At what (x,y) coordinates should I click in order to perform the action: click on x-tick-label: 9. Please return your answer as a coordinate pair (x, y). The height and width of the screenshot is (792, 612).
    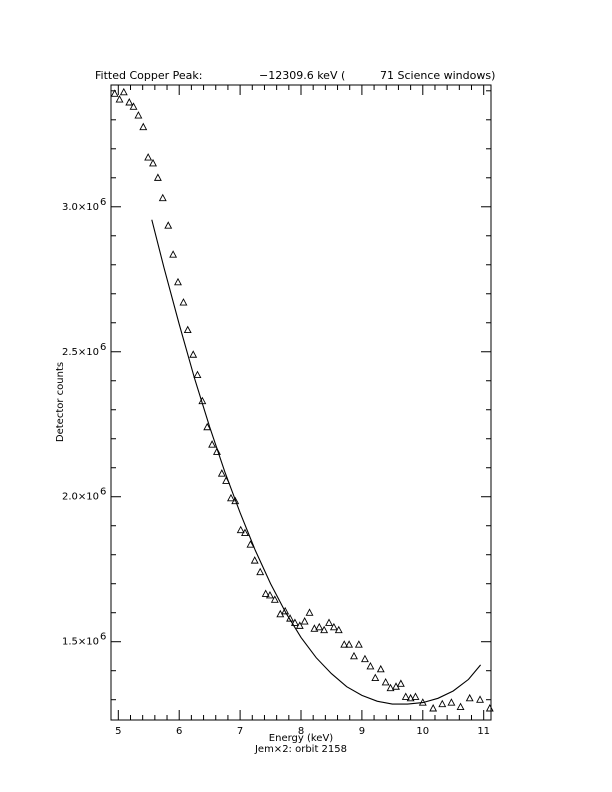
    Looking at the image, I should click on (362, 731).